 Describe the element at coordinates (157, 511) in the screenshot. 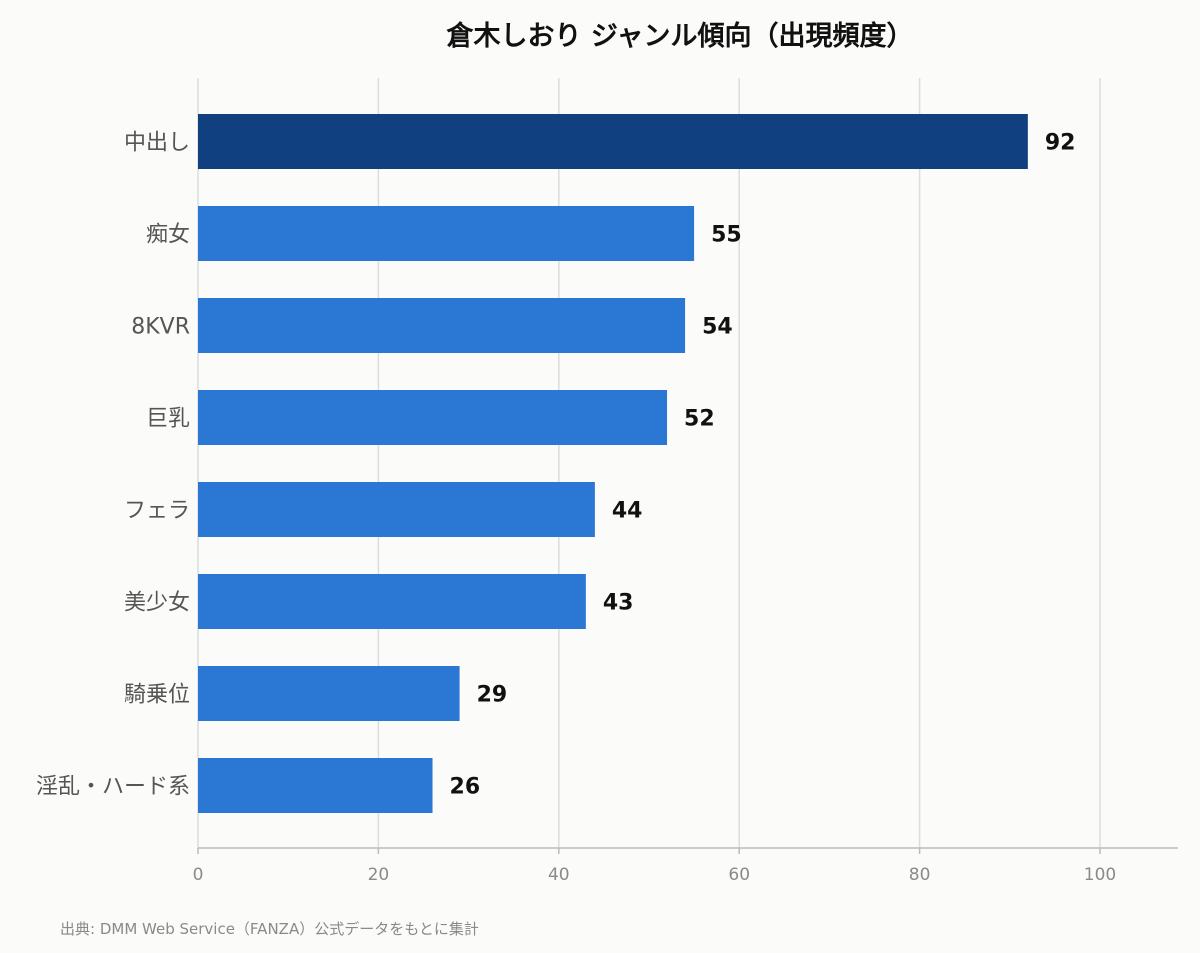

I see `category-label: フェラ` at that location.